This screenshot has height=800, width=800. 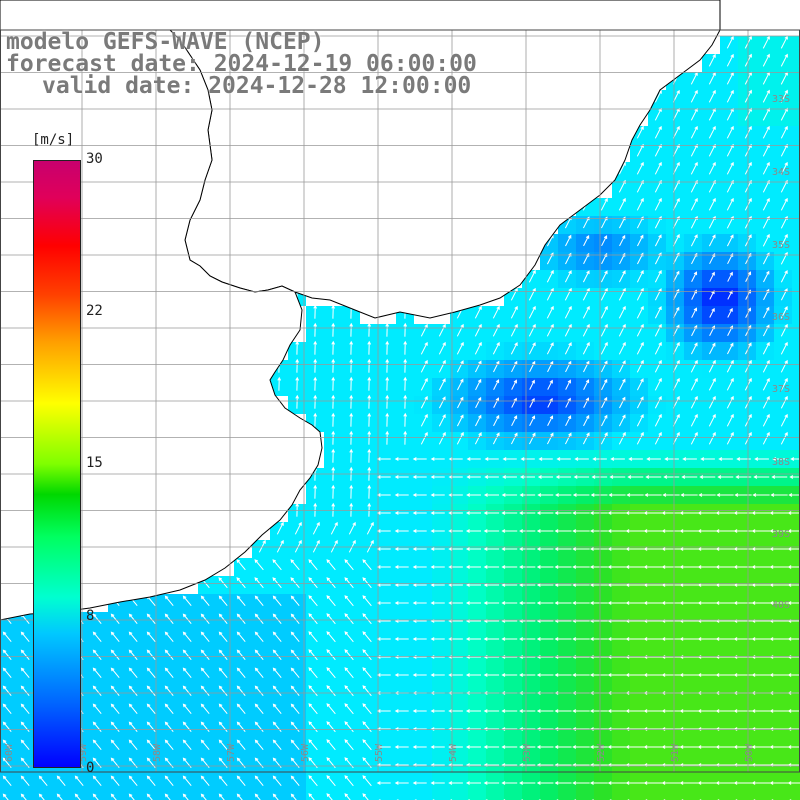 I want to click on forecast-date: forecast date: 2024-12-19 06:00:00, so click(x=241, y=64).